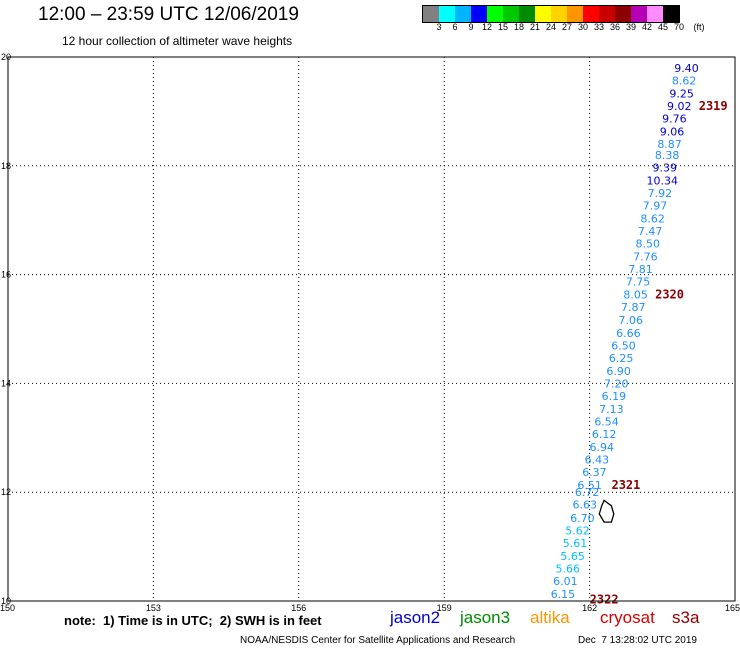  What do you see at coordinates (587, 492) in the screenshot?
I see `wave-height-value: 6.72` at bounding box center [587, 492].